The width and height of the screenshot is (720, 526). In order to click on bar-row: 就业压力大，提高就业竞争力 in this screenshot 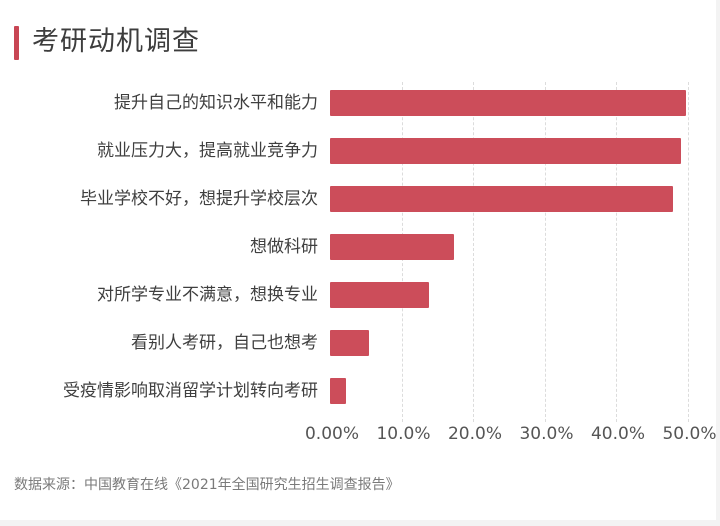, I will do `click(358, 151)`.